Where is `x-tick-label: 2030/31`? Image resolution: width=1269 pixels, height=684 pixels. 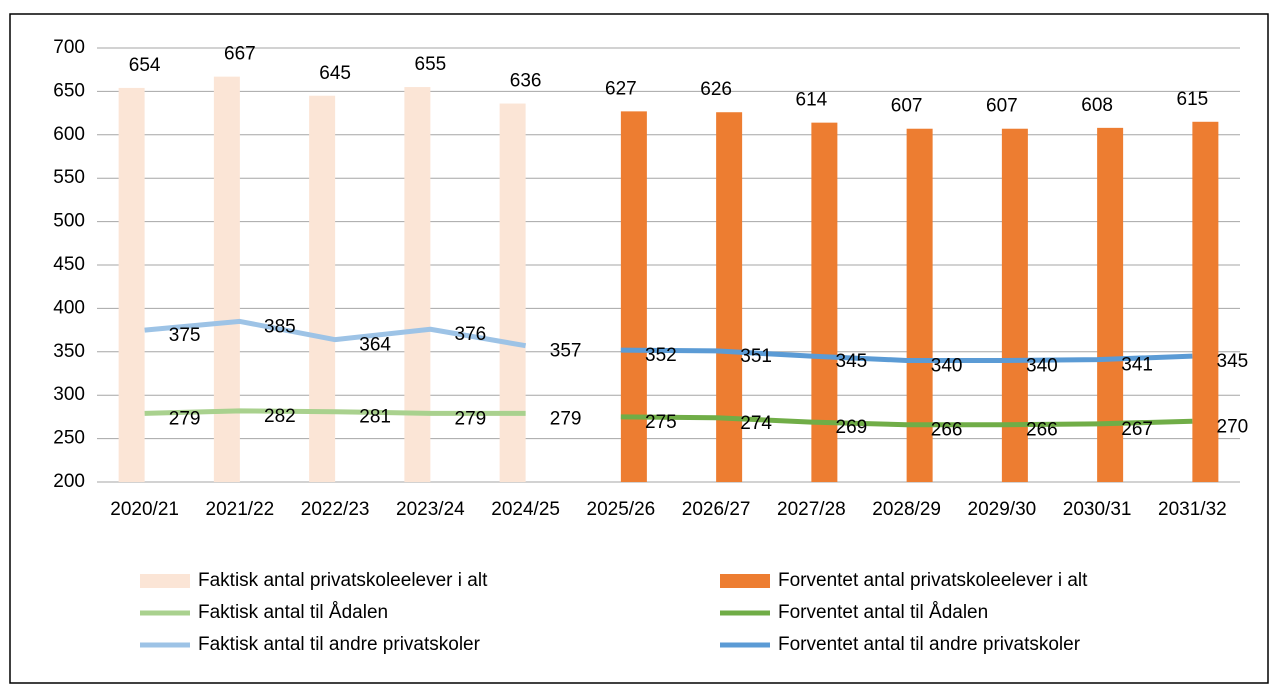
x-tick-label: 2030/31 is located at coordinates (1097, 509).